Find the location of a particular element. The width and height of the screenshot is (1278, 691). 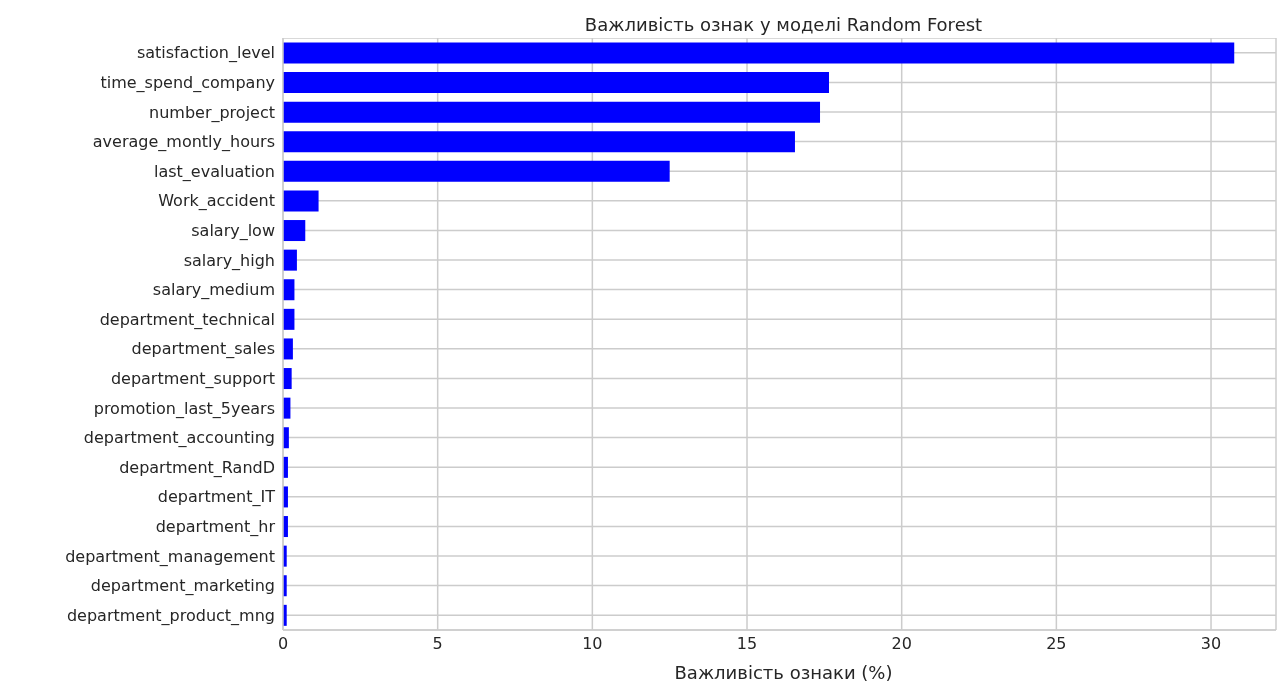

y-tick-label: department_marketing is located at coordinates (182, 586).